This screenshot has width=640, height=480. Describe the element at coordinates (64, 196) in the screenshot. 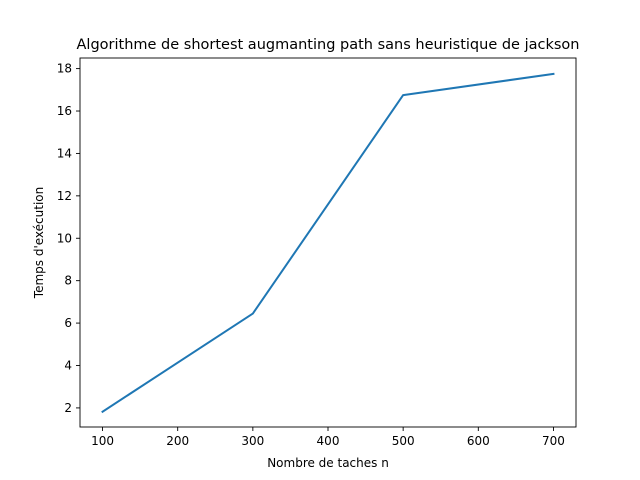

I see `y-tick-label: 12` at that location.